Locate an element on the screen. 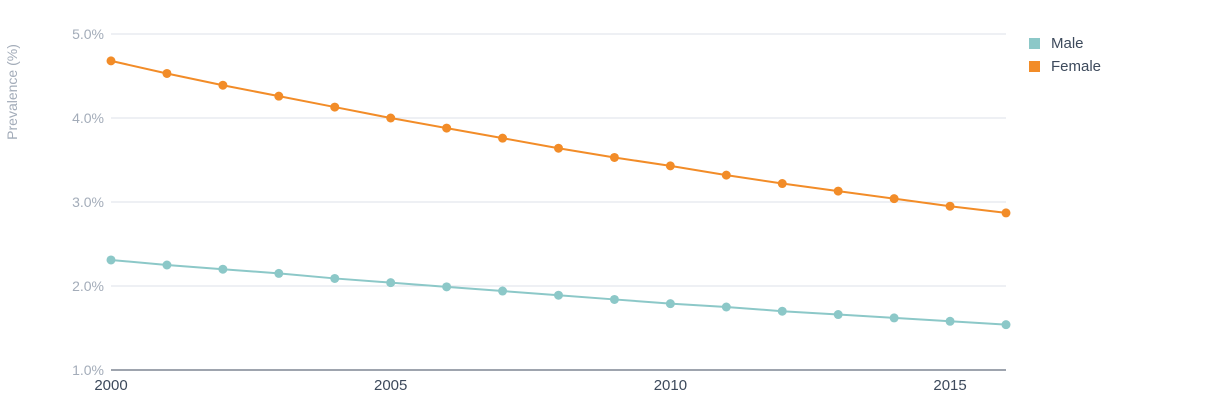  x-tick-label: 2010 is located at coordinates (670, 385).